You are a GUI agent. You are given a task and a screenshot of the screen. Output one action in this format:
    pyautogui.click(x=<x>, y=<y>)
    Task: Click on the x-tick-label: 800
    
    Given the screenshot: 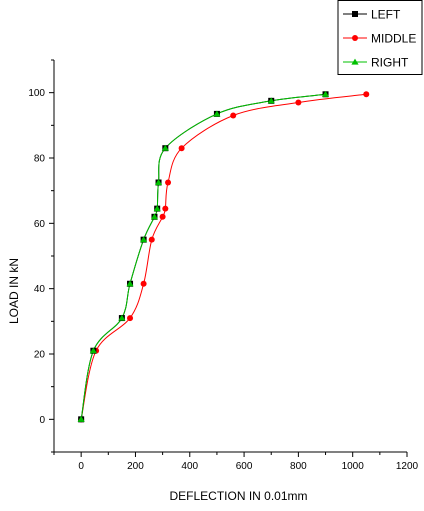 What is the action you would take?
    pyautogui.click(x=298, y=466)
    